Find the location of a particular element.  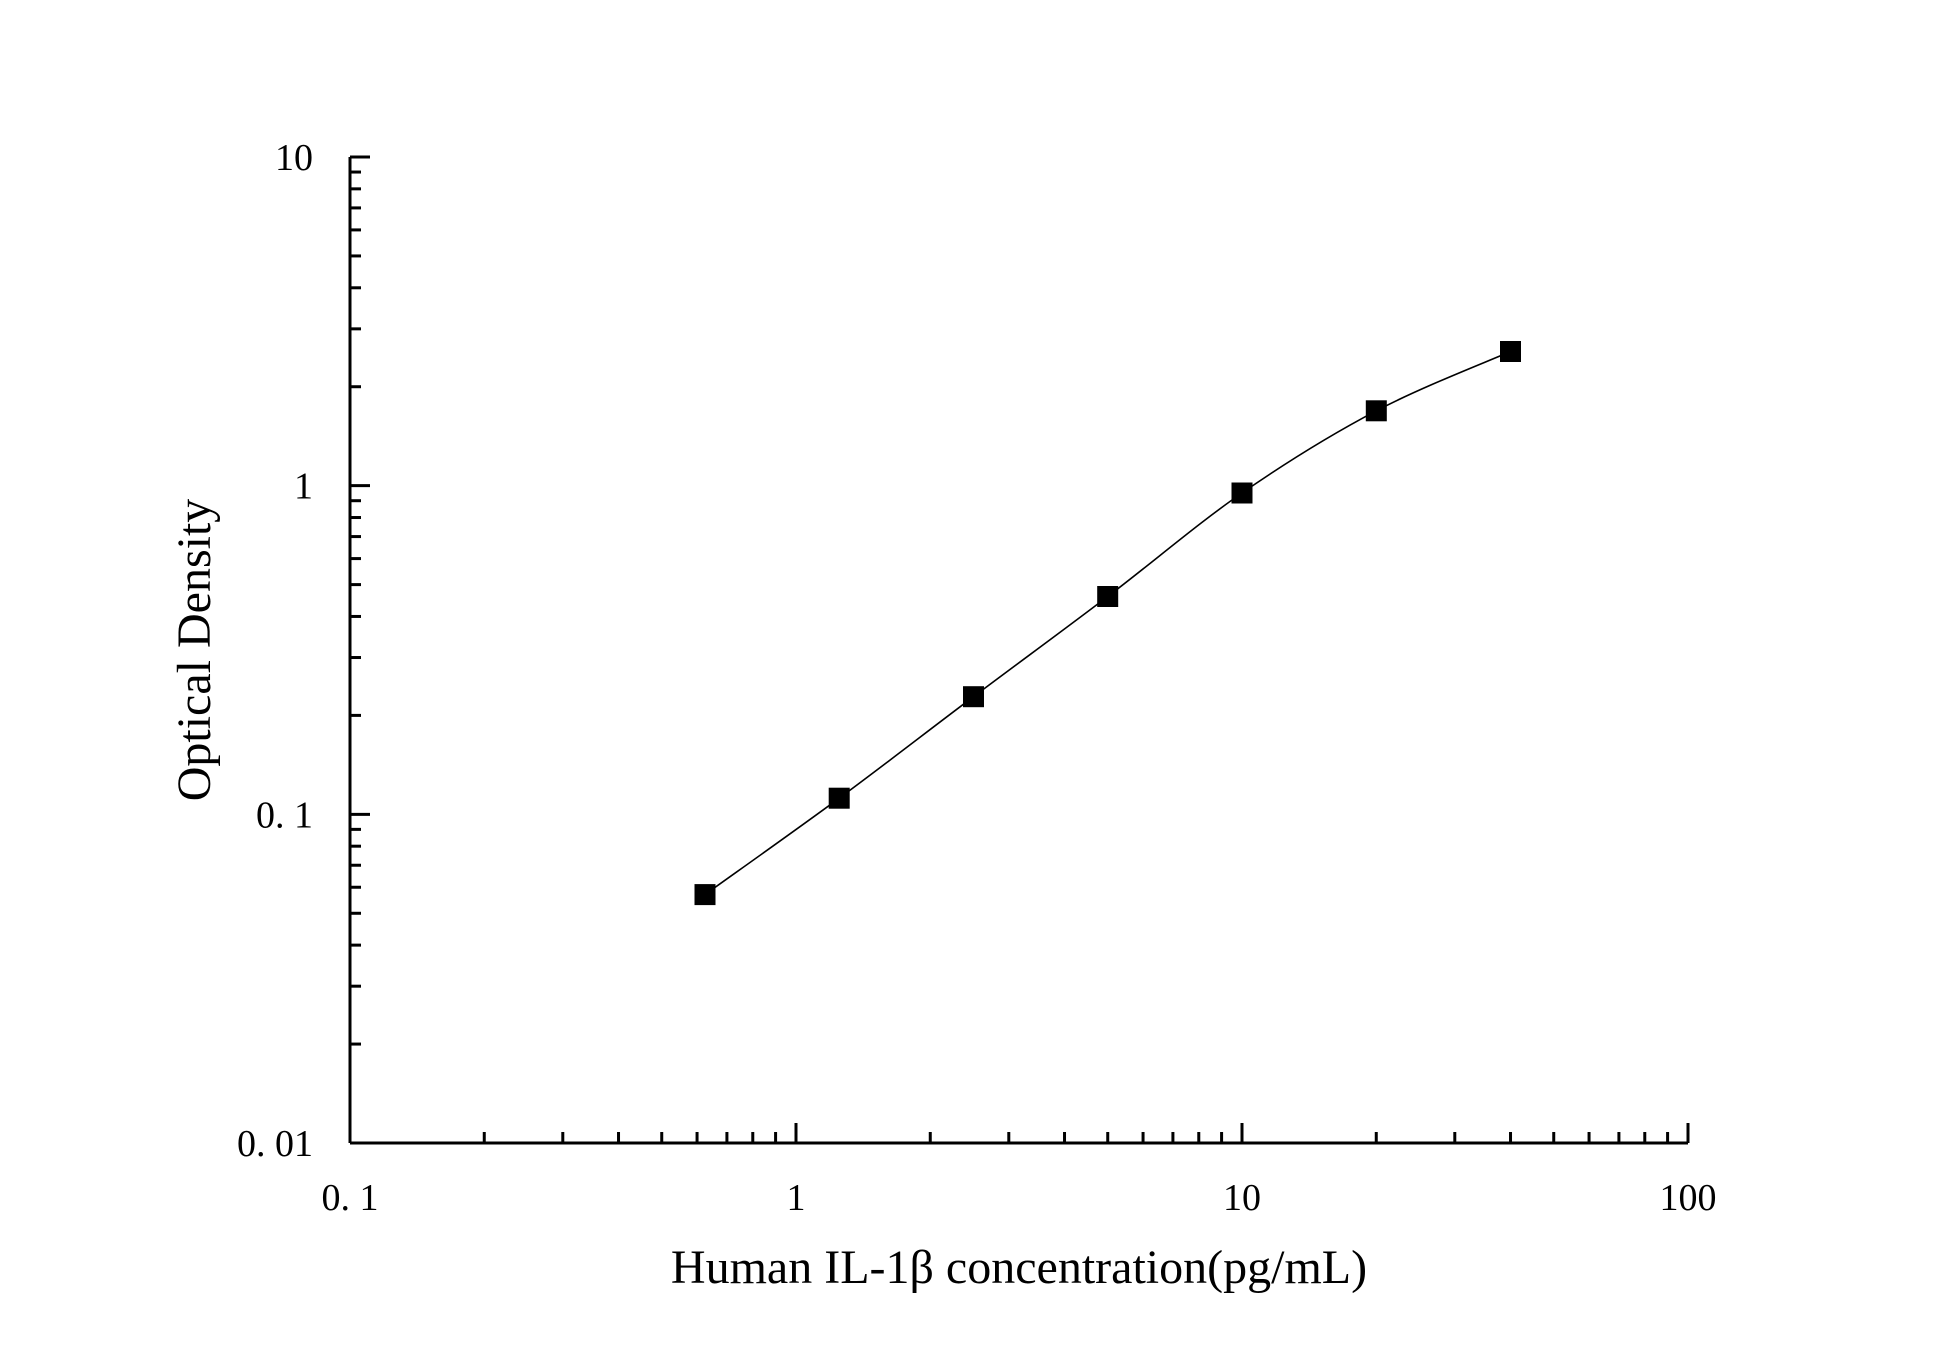

y-tick-label: 0. 01 is located at coordinates (275, 1144).